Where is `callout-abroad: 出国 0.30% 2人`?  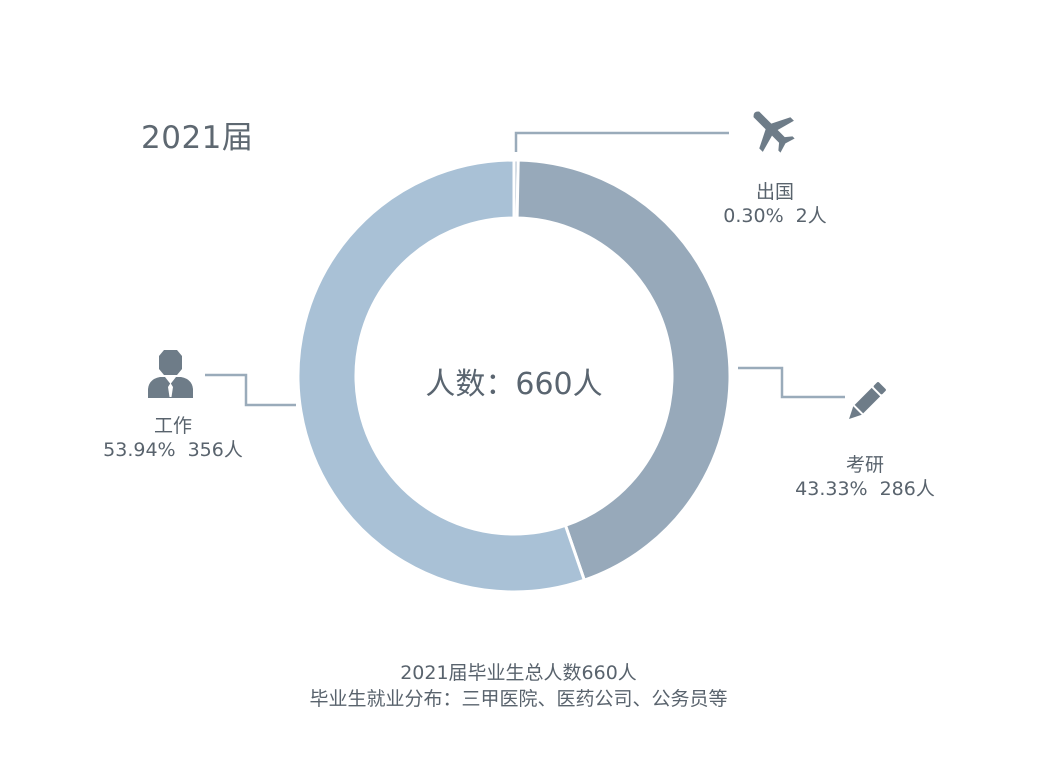 callout-abroad: 出国 0.30% 2人 is located at coordinates (775, 204).